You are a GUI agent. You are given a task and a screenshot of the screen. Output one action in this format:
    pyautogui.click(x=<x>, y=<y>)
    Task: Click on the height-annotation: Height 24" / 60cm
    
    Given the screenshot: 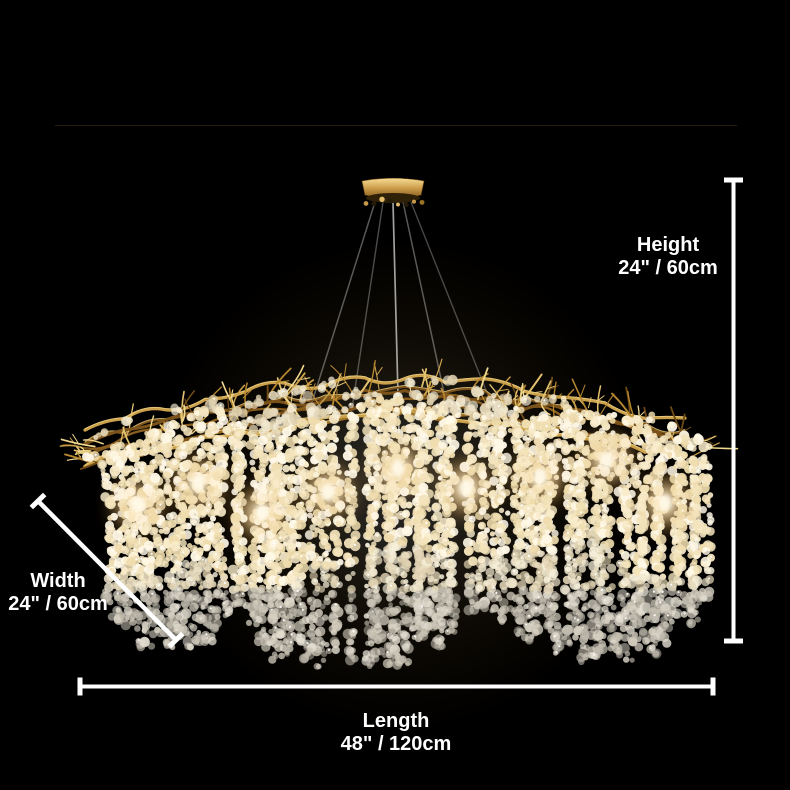 What is the action you would take?
    pyautogui.click(x=668, y=257)
    